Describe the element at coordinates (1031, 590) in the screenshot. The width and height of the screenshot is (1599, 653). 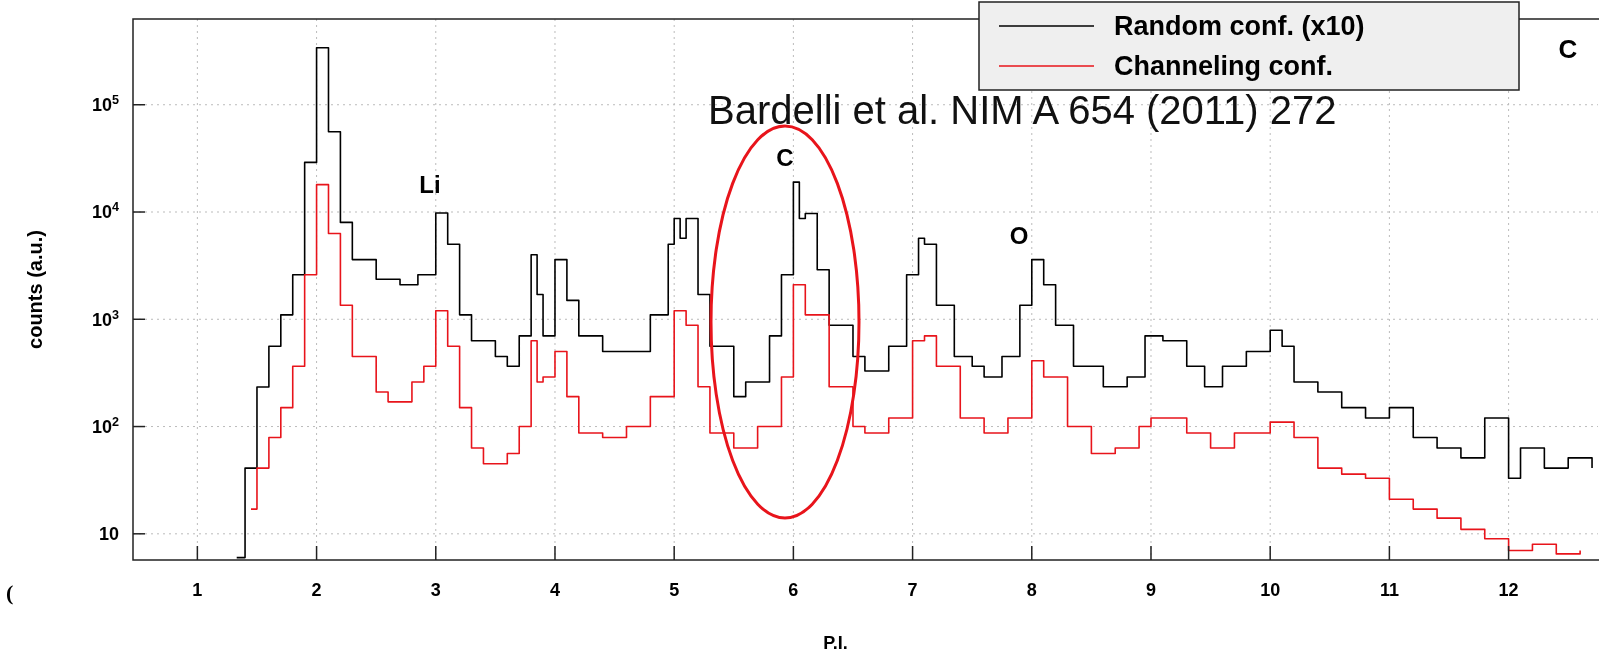
I see `x-tick-label: 8` at that location.